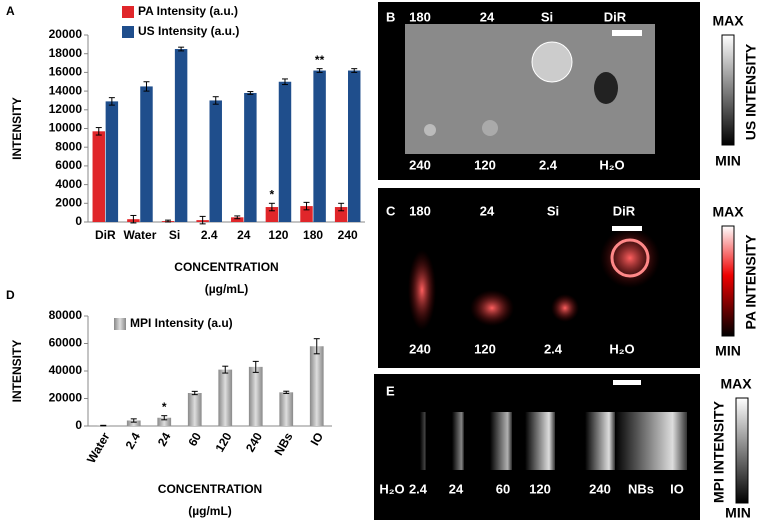  What do you see at coordinates (68, 202) in the screenshot?
I see `y-tick-label: 2000` at bounding box center [68, 202].